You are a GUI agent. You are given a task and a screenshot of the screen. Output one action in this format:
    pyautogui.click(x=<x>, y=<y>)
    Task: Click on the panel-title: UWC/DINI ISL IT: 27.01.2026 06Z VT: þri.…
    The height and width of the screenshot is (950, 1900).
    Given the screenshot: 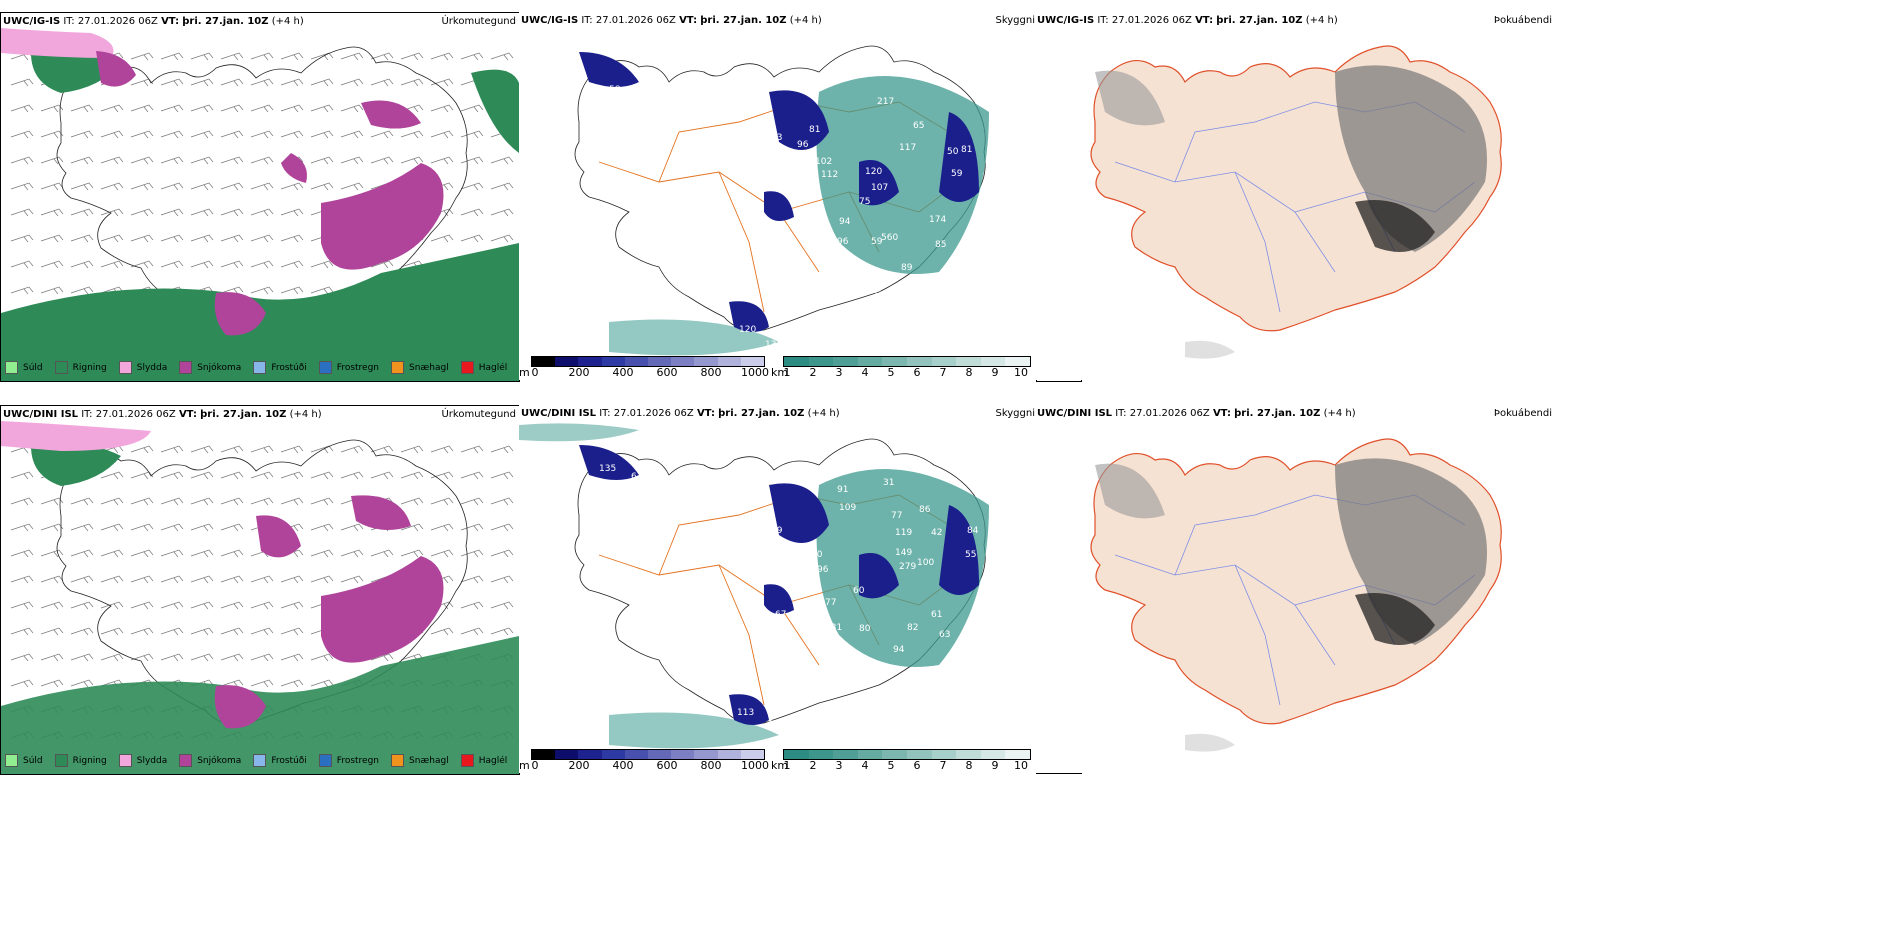 What is the action you would take?
    pyautogui.click(x=680, y=413)
    